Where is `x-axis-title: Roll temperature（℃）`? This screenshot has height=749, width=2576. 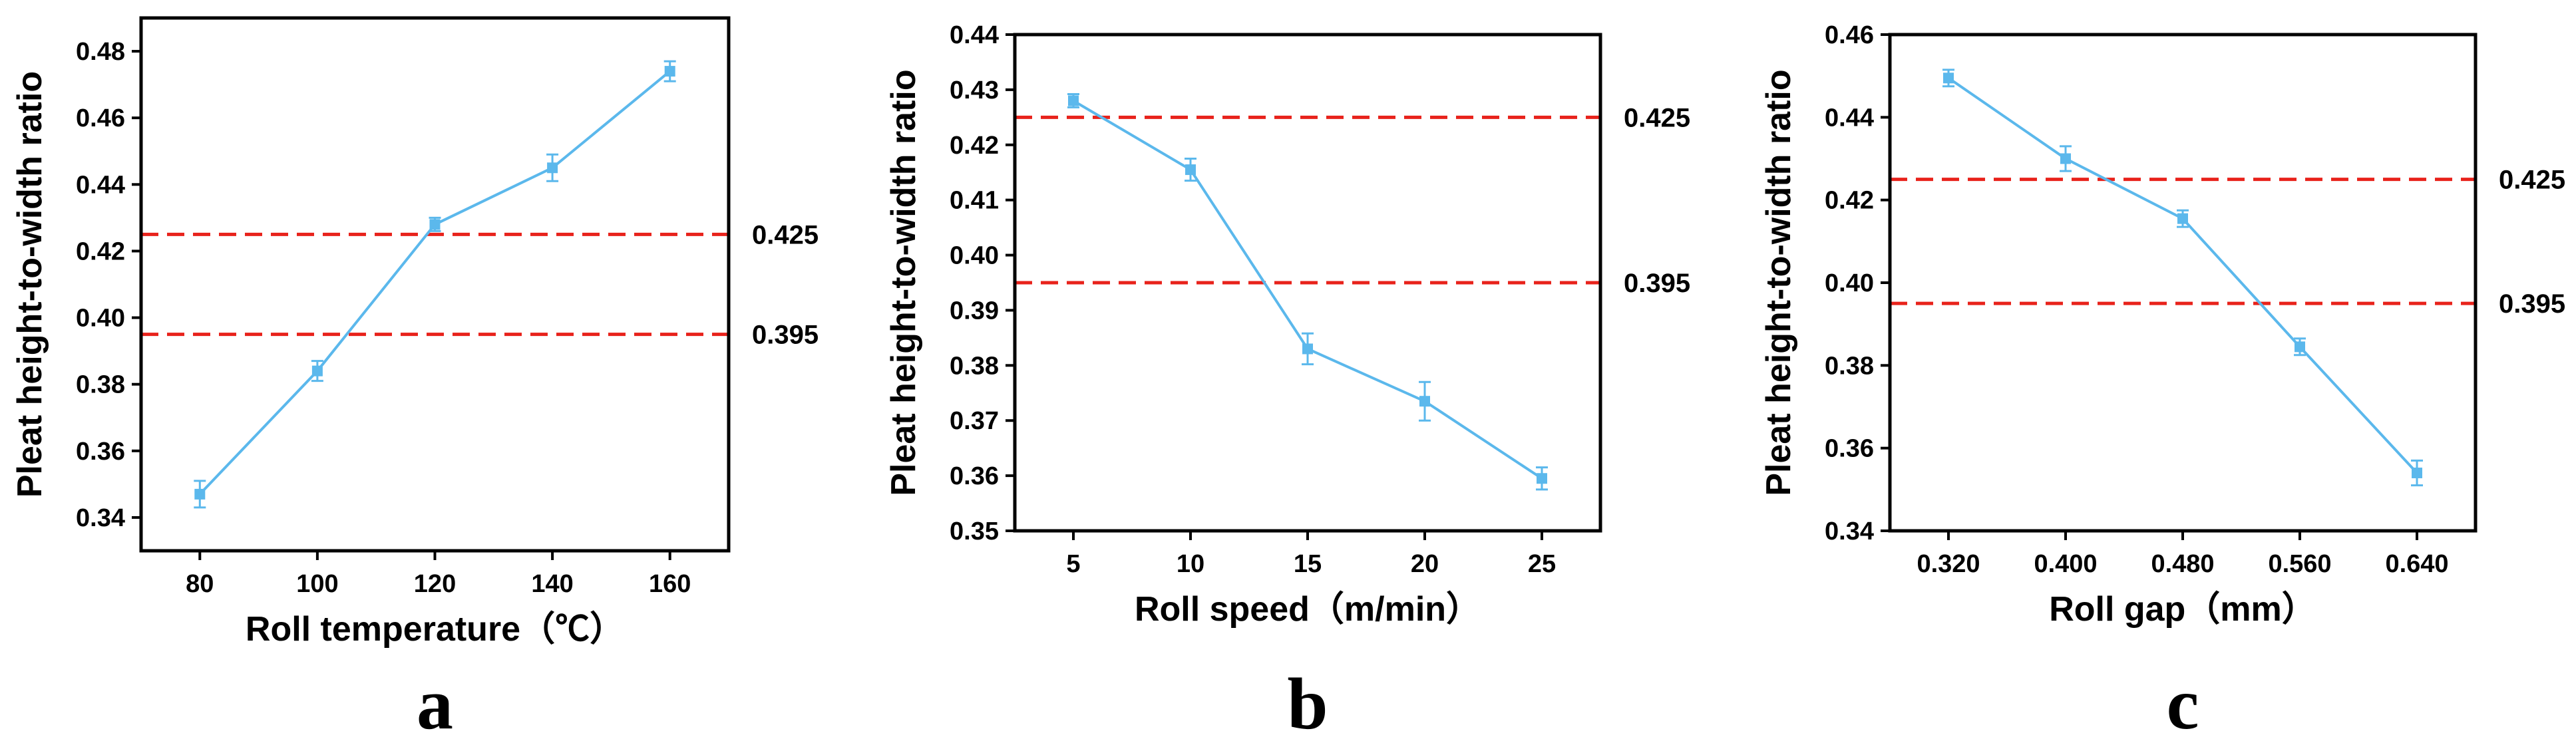 x-axis-title: Roll temperature（℃） is located at coordinates (435, 629).